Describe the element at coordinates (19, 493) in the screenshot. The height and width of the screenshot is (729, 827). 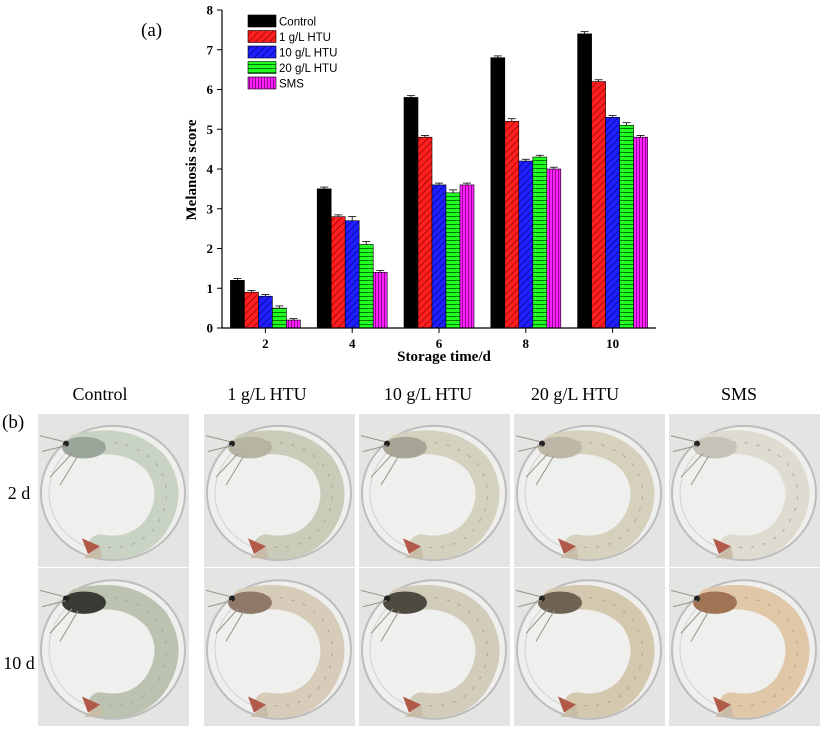
I see `photo-row-label: 2 d` at that location.